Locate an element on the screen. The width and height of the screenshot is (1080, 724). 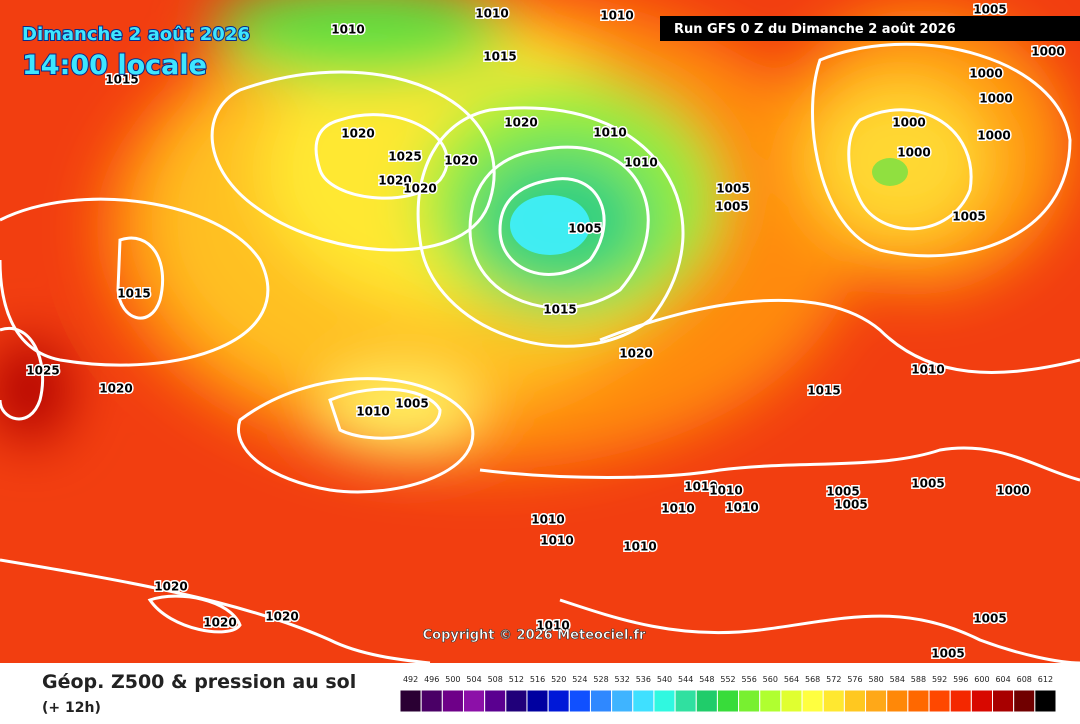
legend-value: 596 is located at coordinates (960, 679).